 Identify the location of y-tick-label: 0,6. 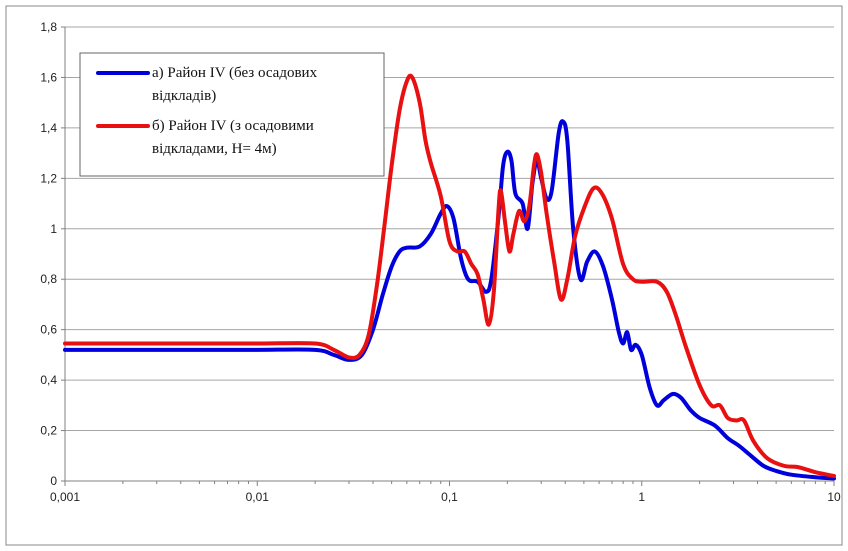
(48, 330).